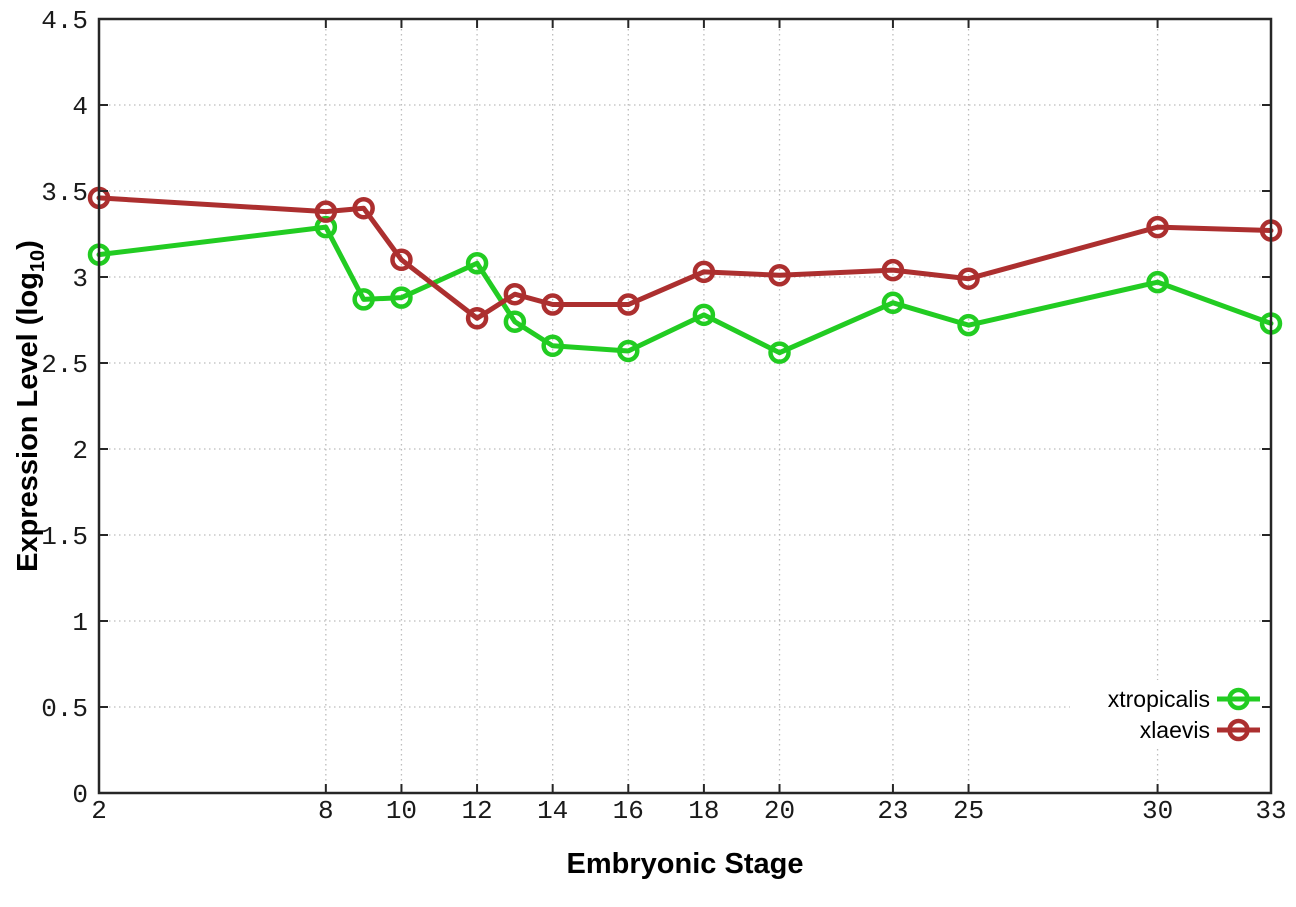 This screenshot has width=1296, height=907. Describe the element at coordinates (1175, 730) in the screenshot. I see `legend-label-xlaevis: xlaevis` at that location.